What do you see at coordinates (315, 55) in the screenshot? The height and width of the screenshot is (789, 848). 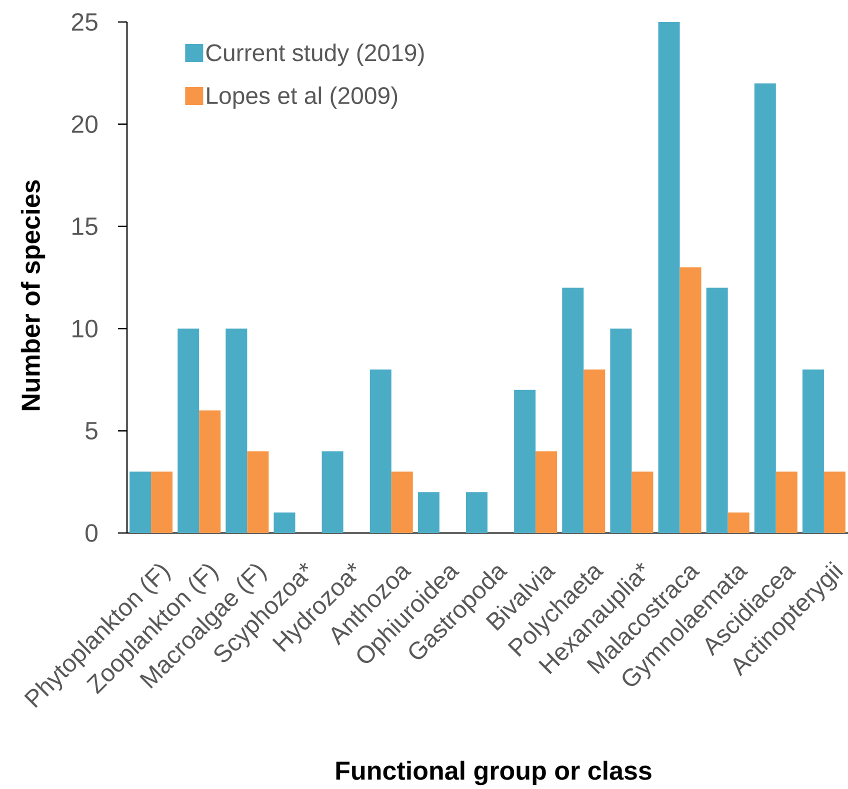 I see `legend-label: Current study (2019)` at bounding box center [315, 55].